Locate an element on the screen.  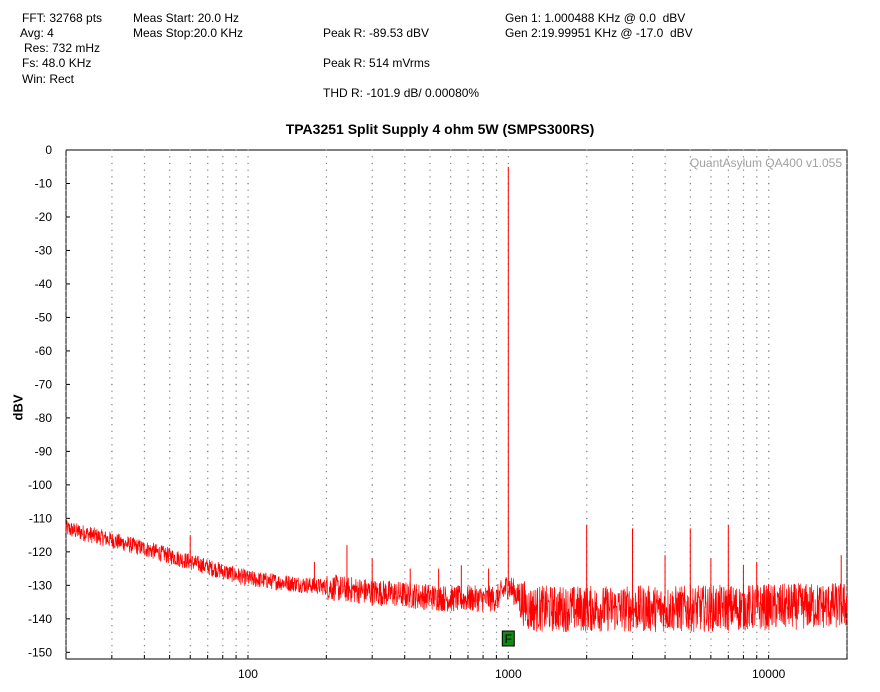
fft-size-label: FFT: 32768 pts is located at coordinates (62, 18).